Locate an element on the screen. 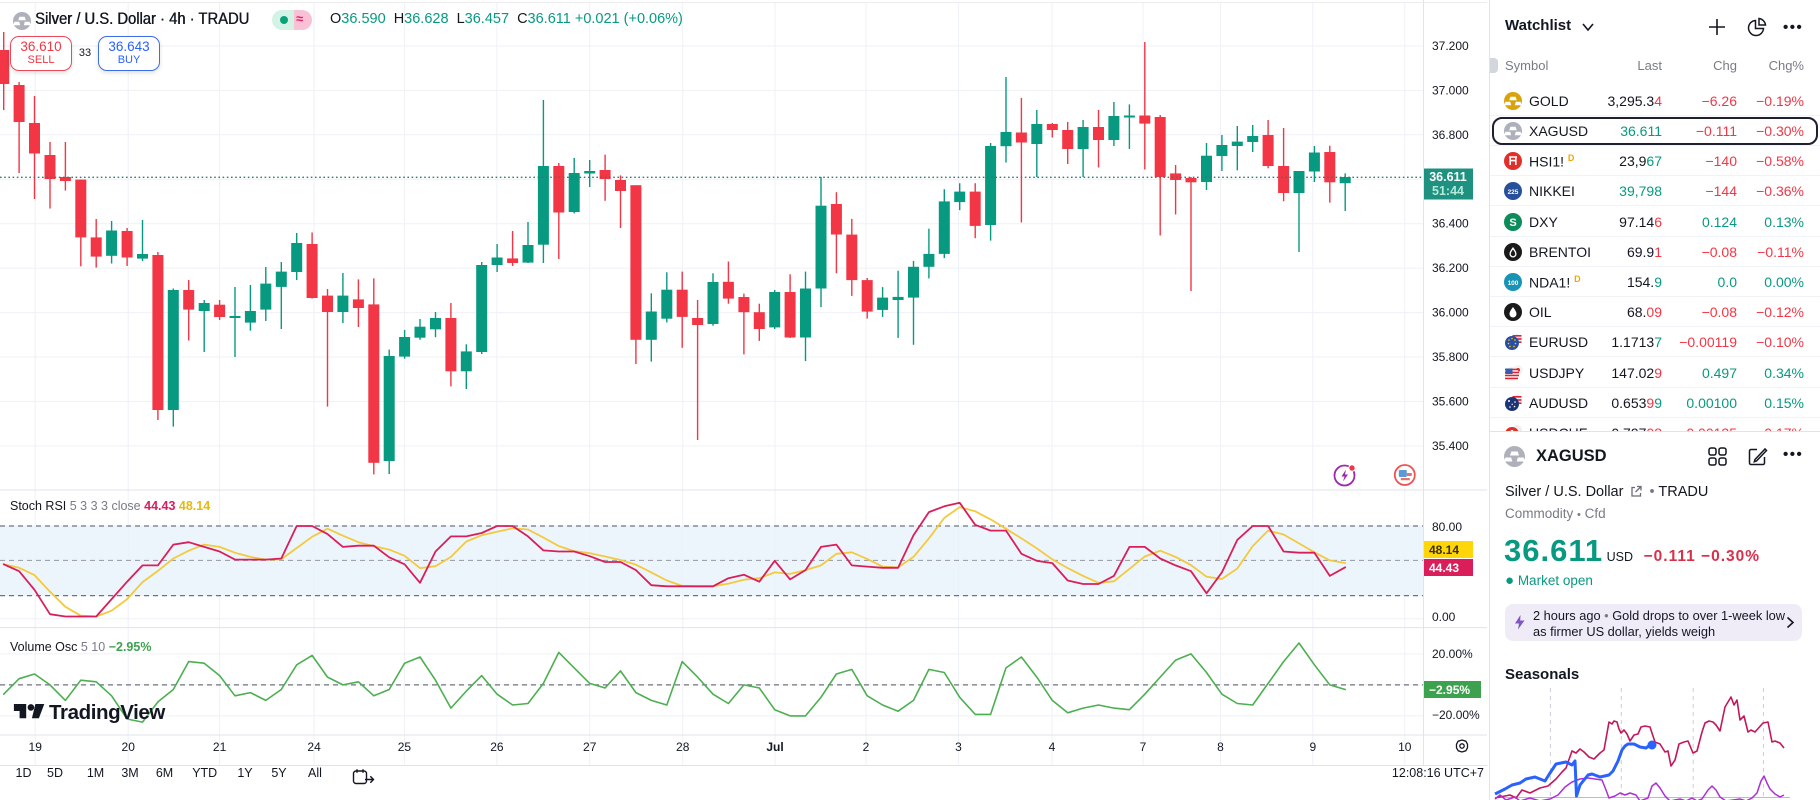 The height and width of the screenshot is (800, 1820). svg-text: 25 is located at coordinates (405, 747).